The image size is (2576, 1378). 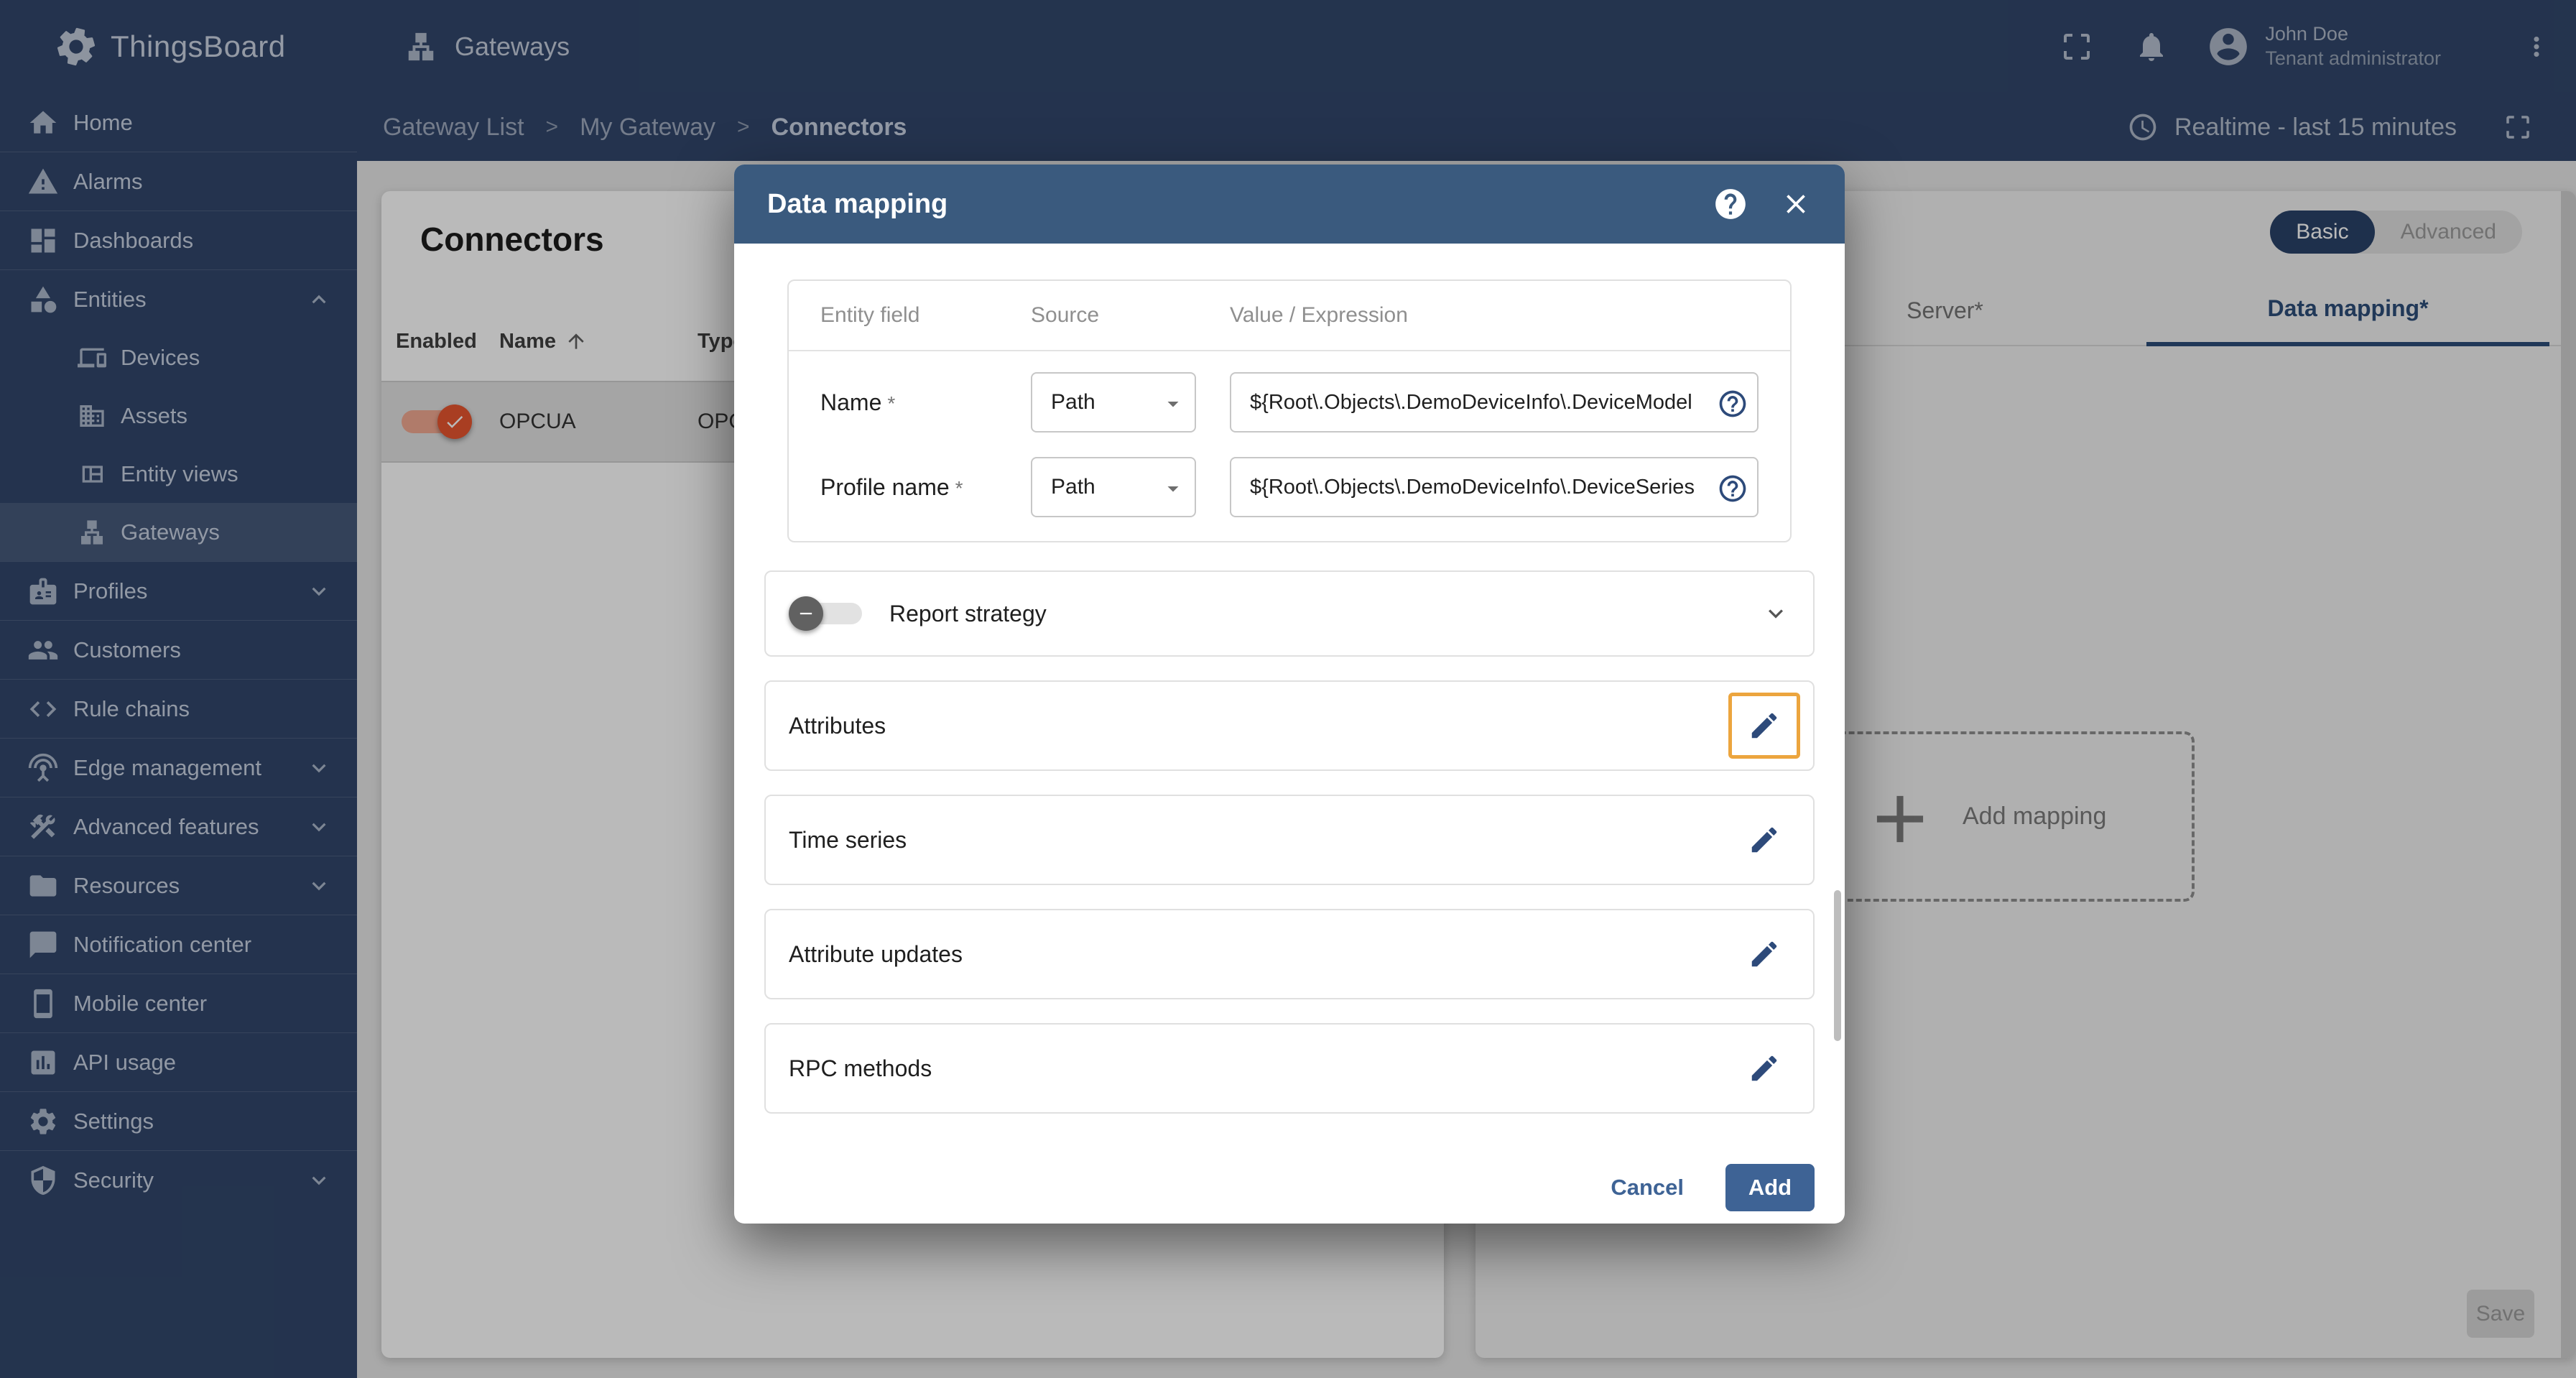 I want to click on fullscreen-button, so click(x=2077, y=46).